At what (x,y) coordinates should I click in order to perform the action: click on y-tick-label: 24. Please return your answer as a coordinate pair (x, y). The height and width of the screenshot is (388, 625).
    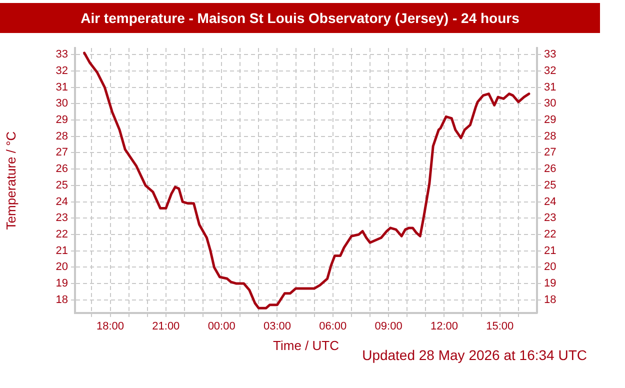
    Looking at the image, I should click on (62, 202).